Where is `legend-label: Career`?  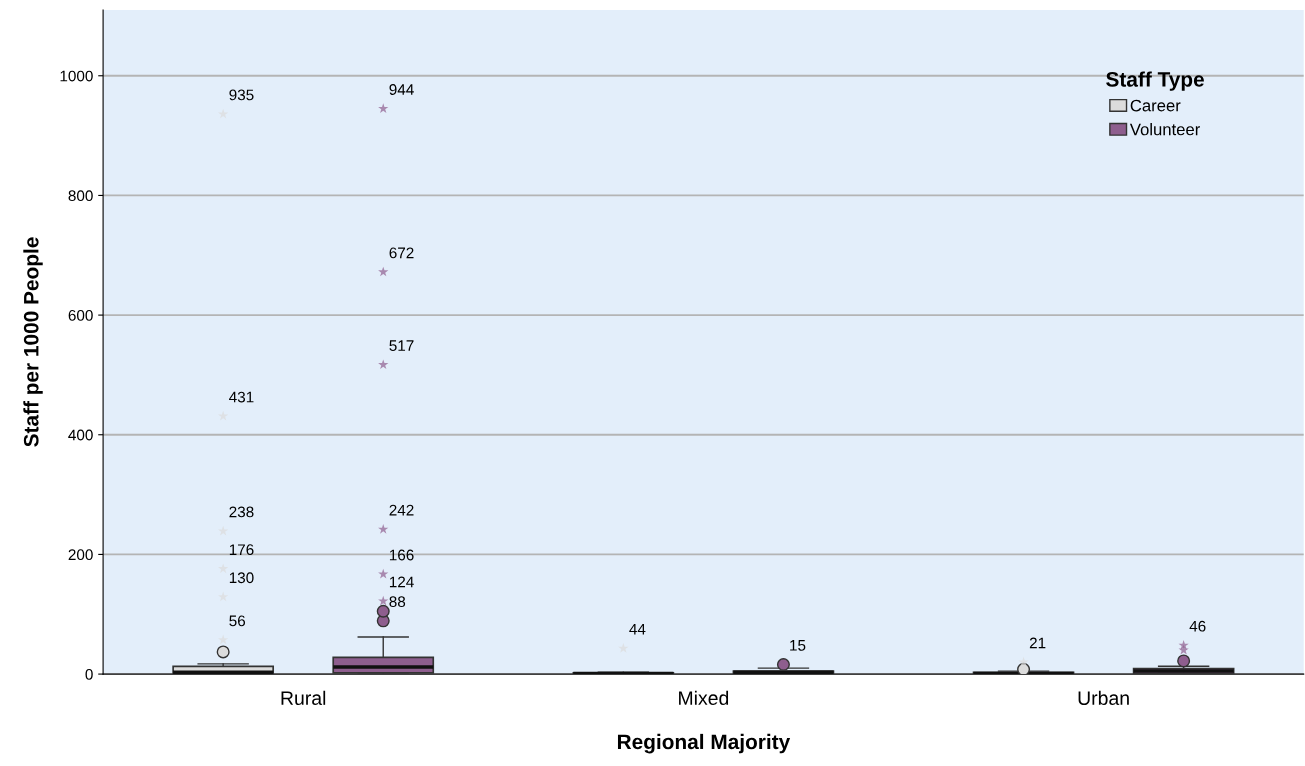 legend-label: Career is located at coordinates (1155, 105).